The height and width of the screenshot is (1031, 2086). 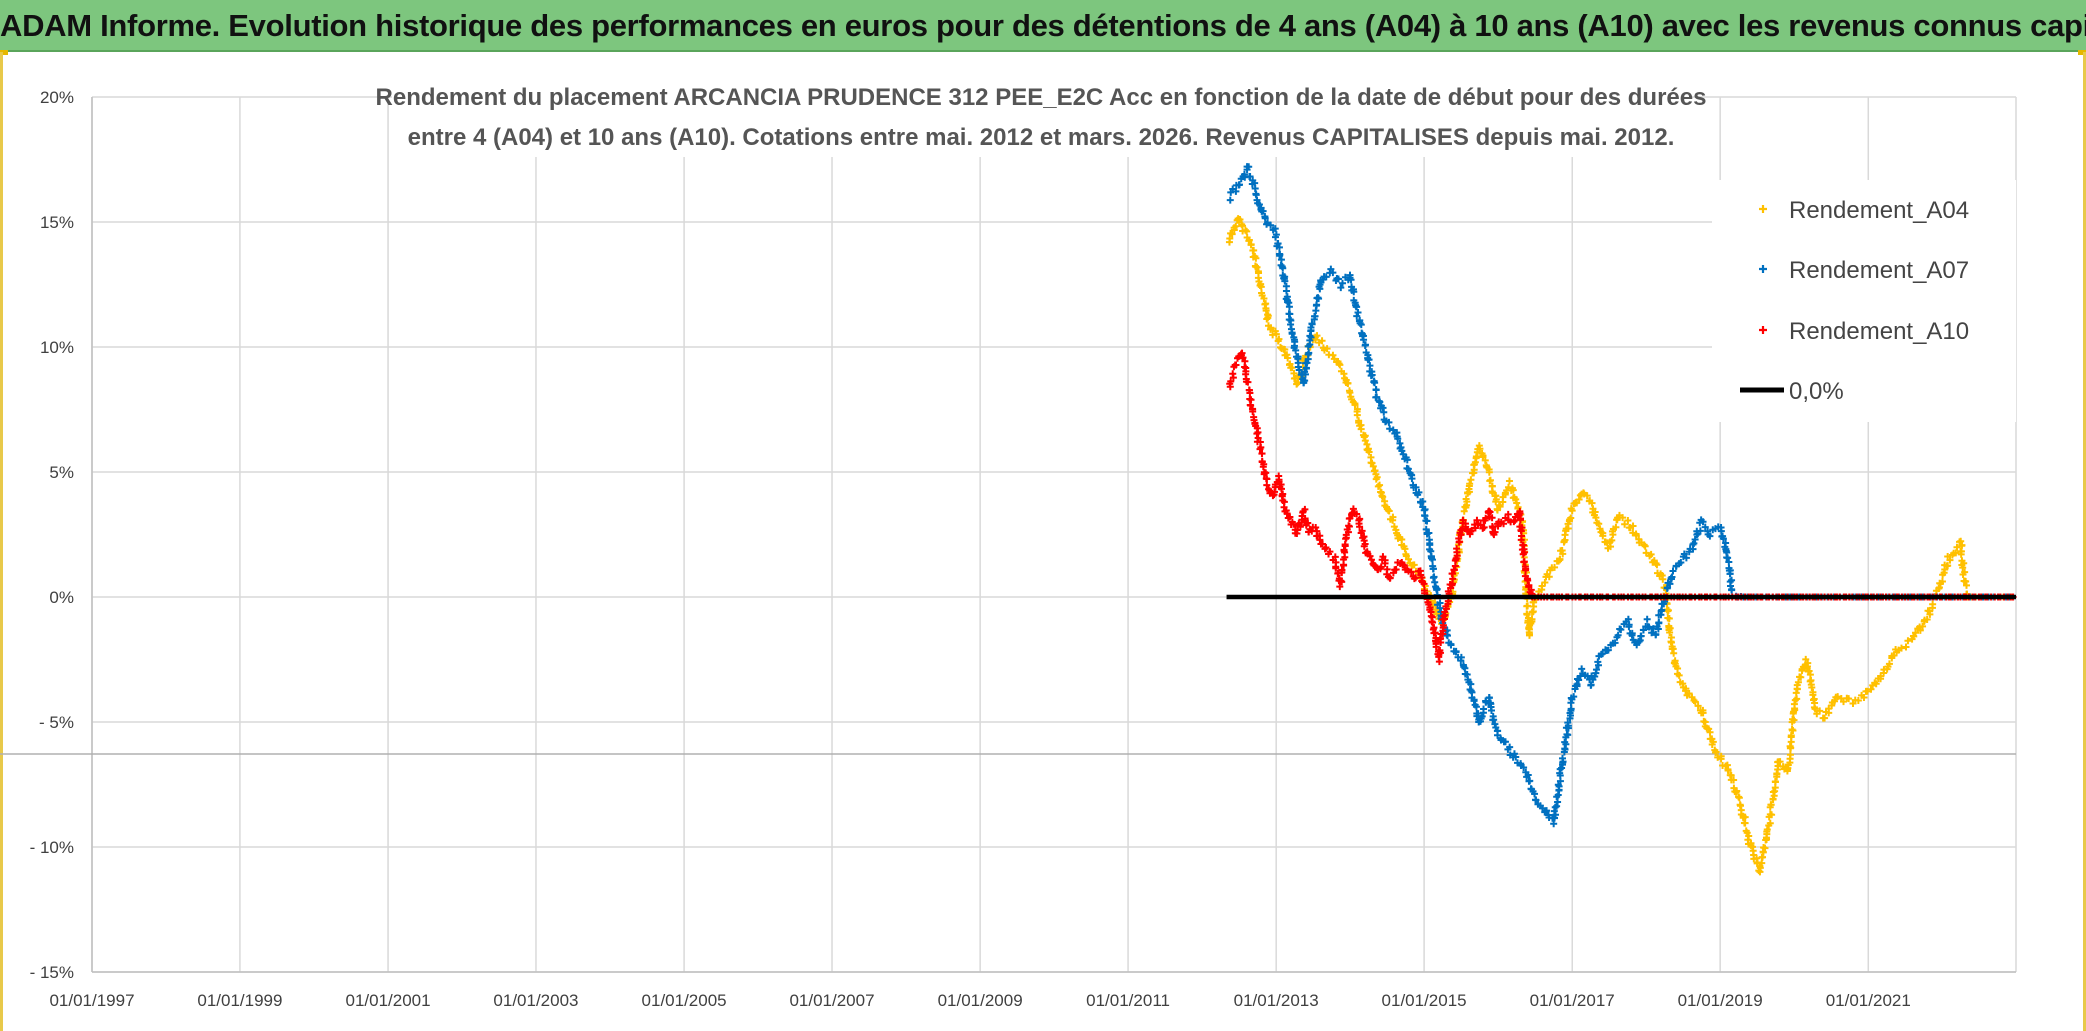 I want to click on x-tick-label: 01/01/2015, so click(x=1424, y=1000).